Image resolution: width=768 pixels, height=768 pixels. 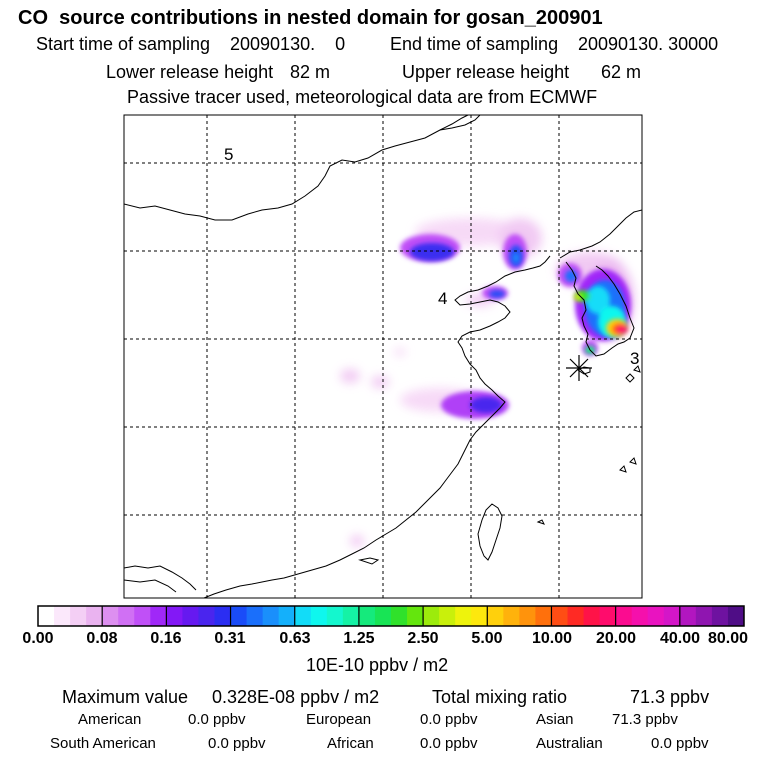 What do you see at coordinates (634, 358) in the screenshot?
I see `trajectory-day-label-3: 3` at bounding box center [634, 358].